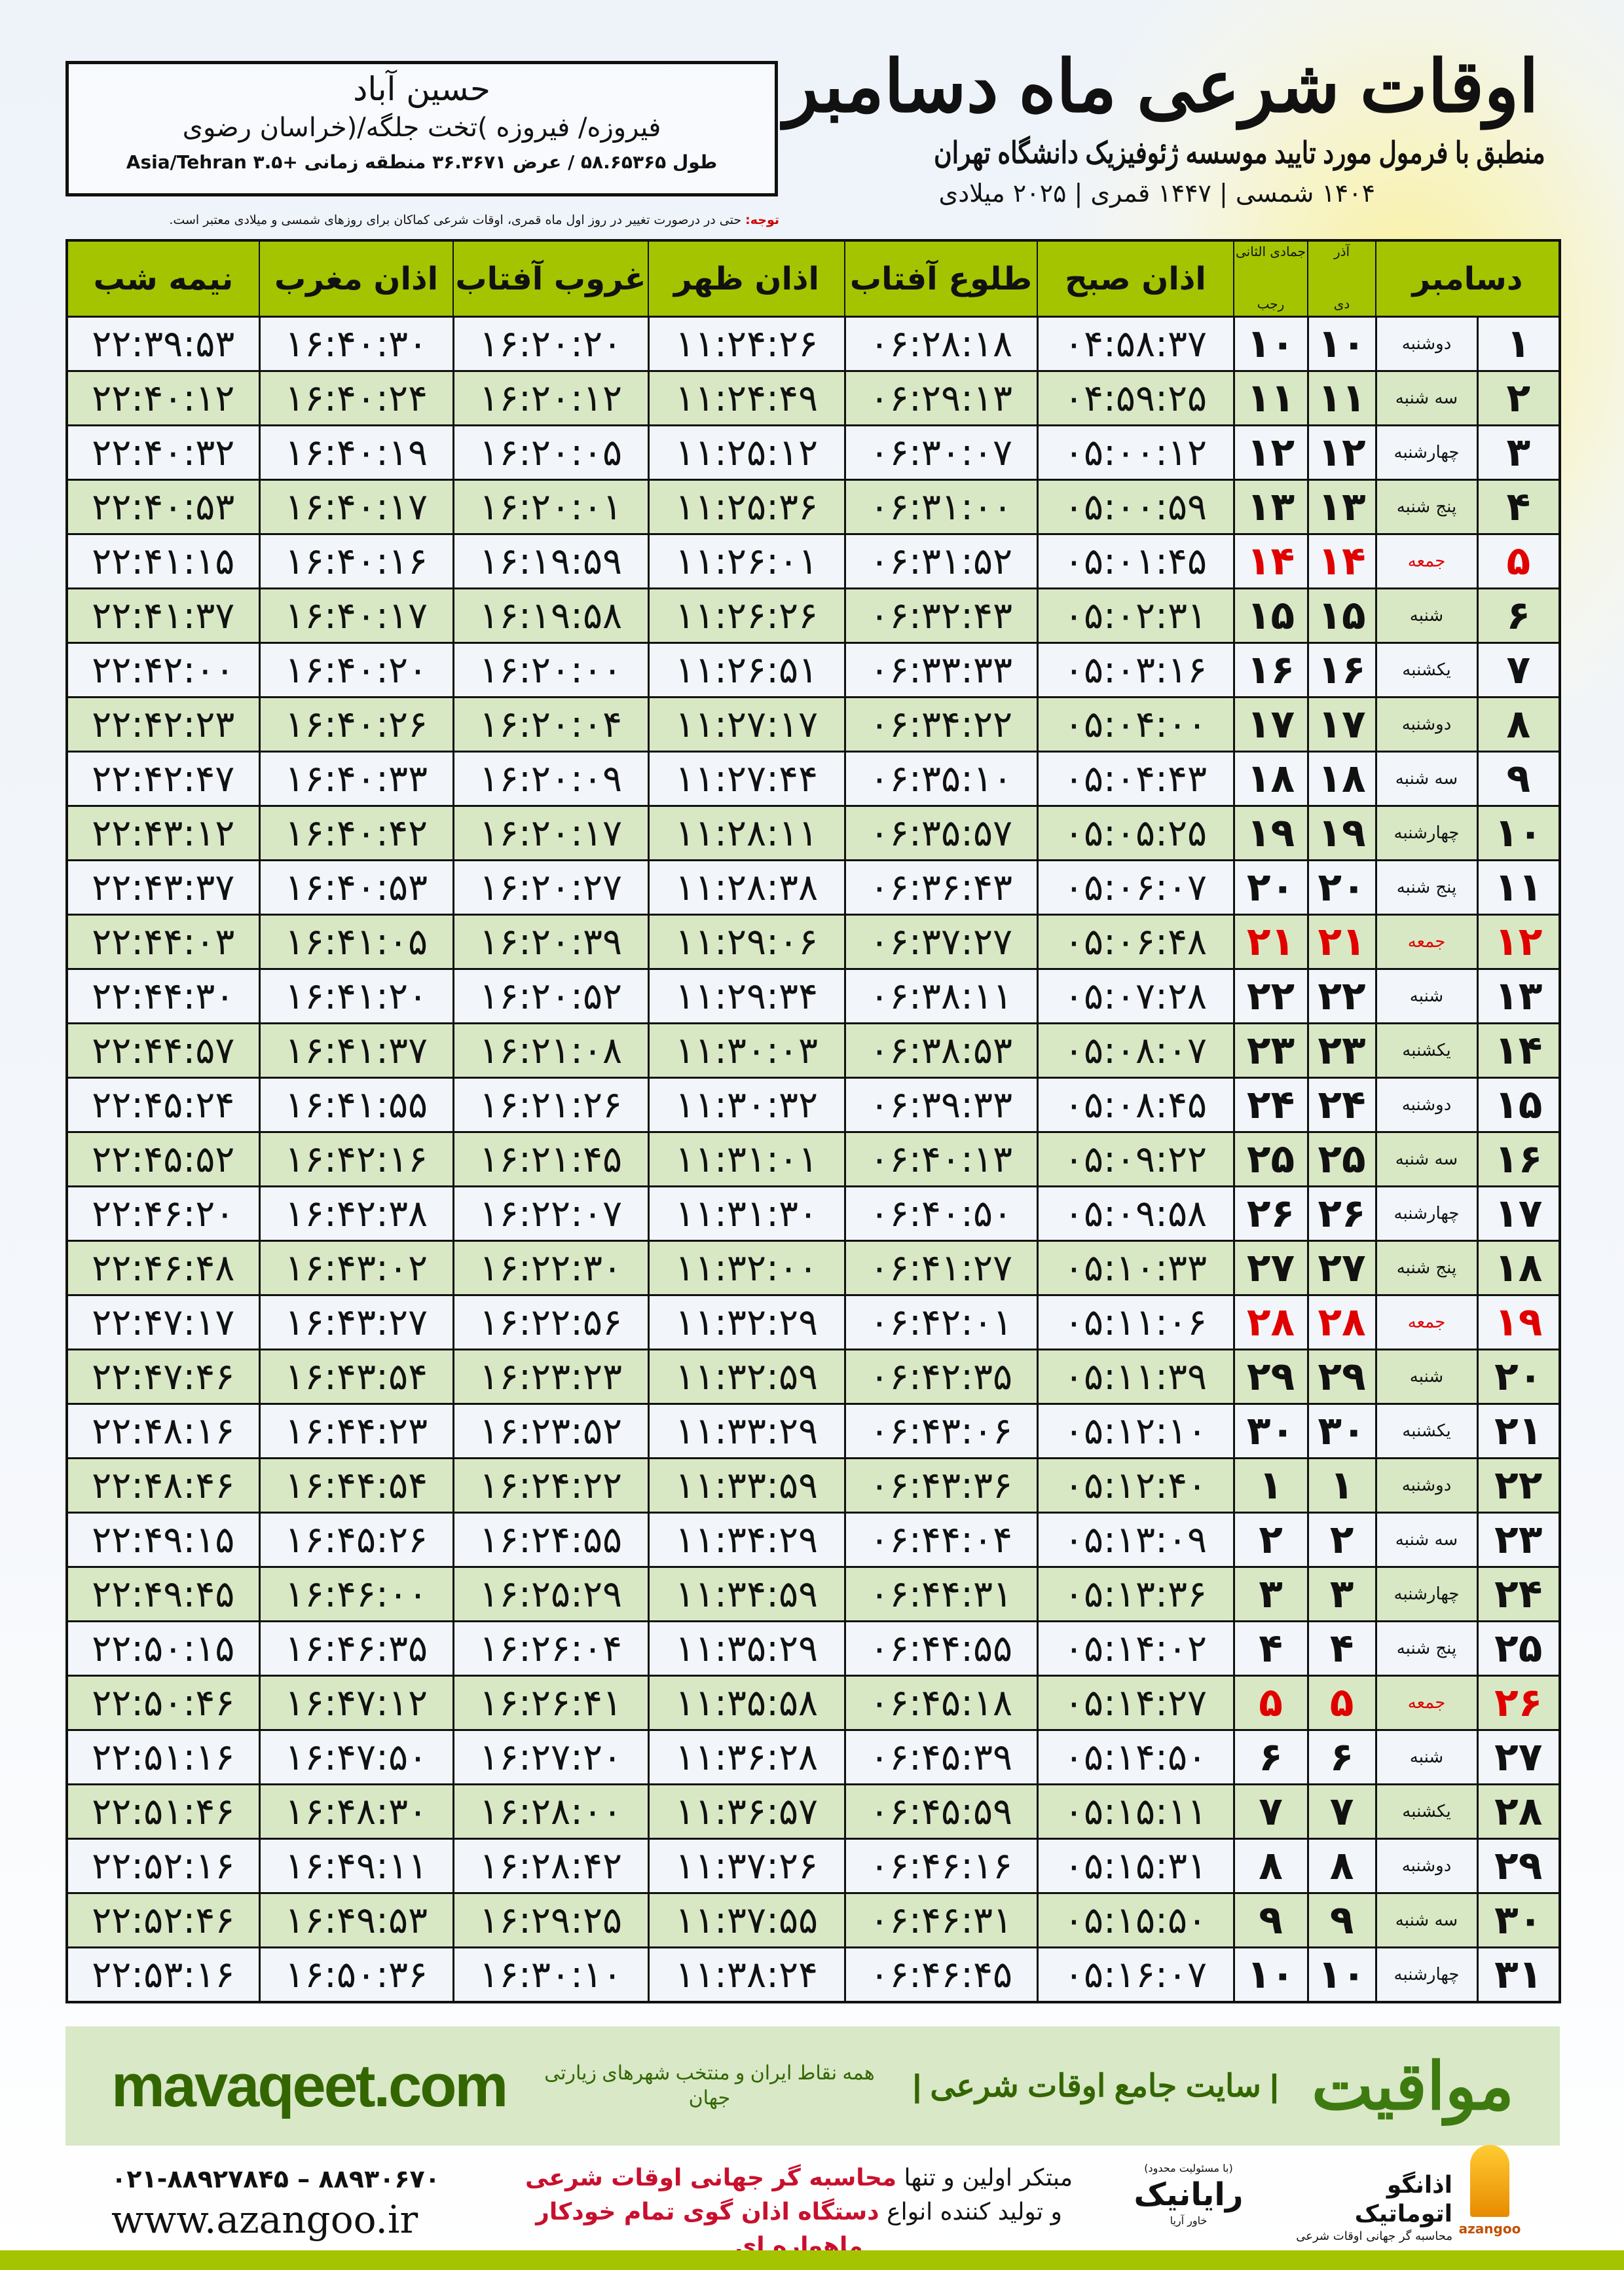 The width and height of the screenshot is (1624, 2270). I want to click on solar-day: ۲۹, so click(1341, 1377).